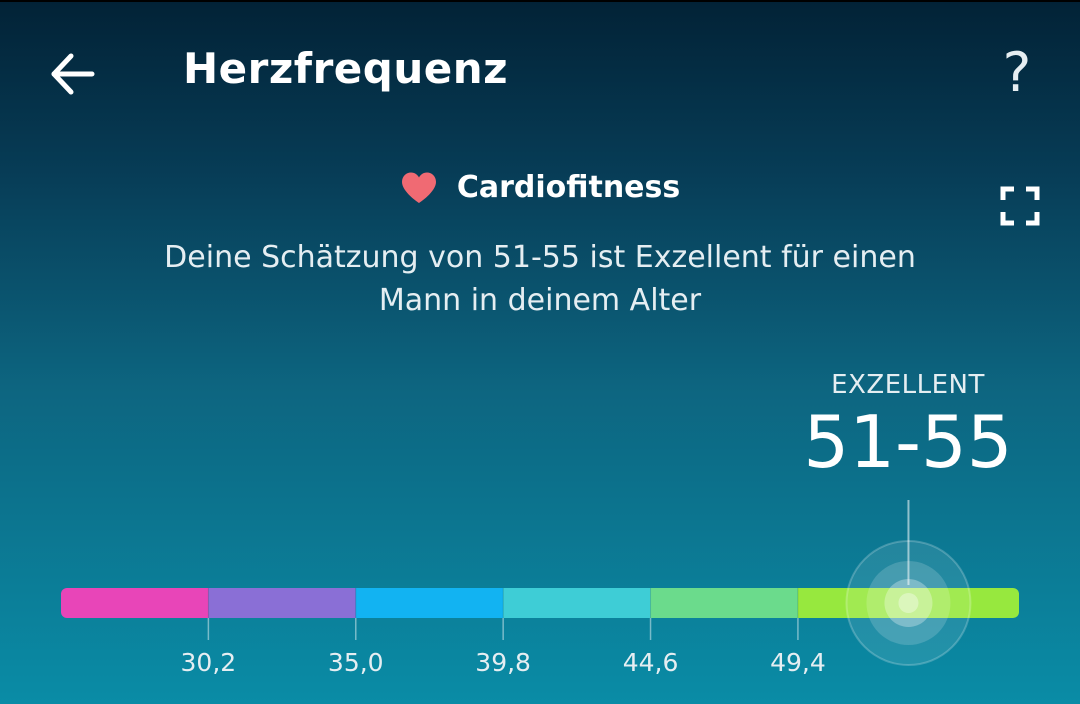 The image size is (1080, 704). I want to click on heart-icon, so click(418, 187).